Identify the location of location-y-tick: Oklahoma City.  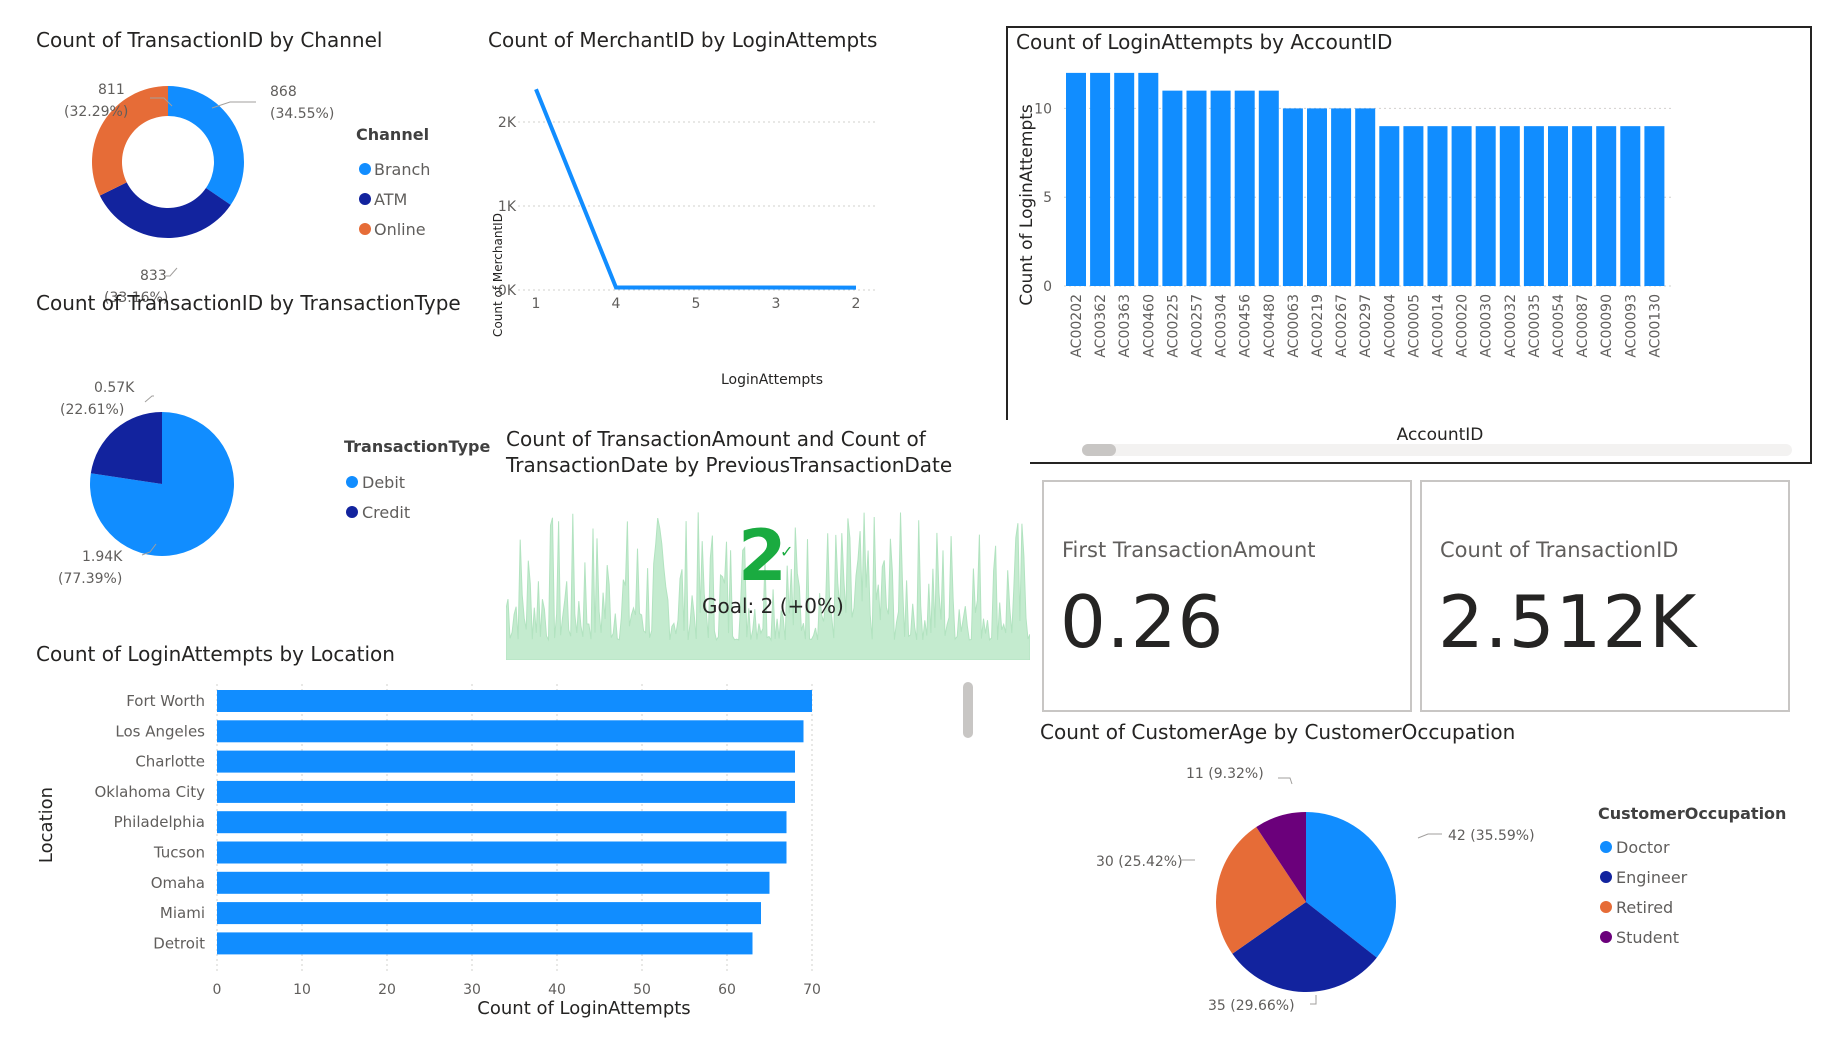
(149, 792).